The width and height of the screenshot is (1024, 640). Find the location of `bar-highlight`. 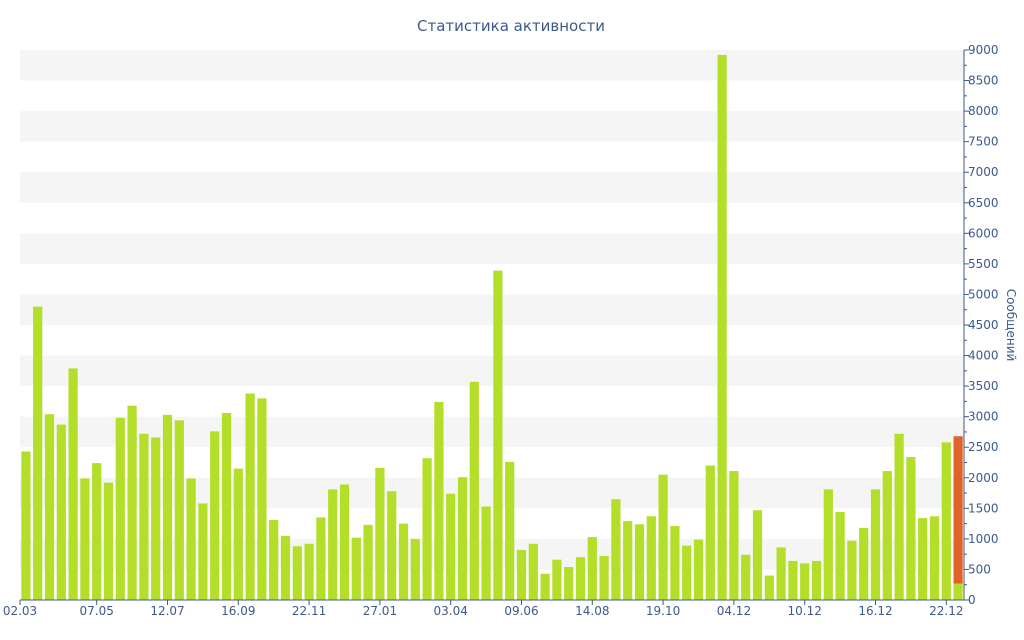

bar-highlight is located at coordinates (958, 510).